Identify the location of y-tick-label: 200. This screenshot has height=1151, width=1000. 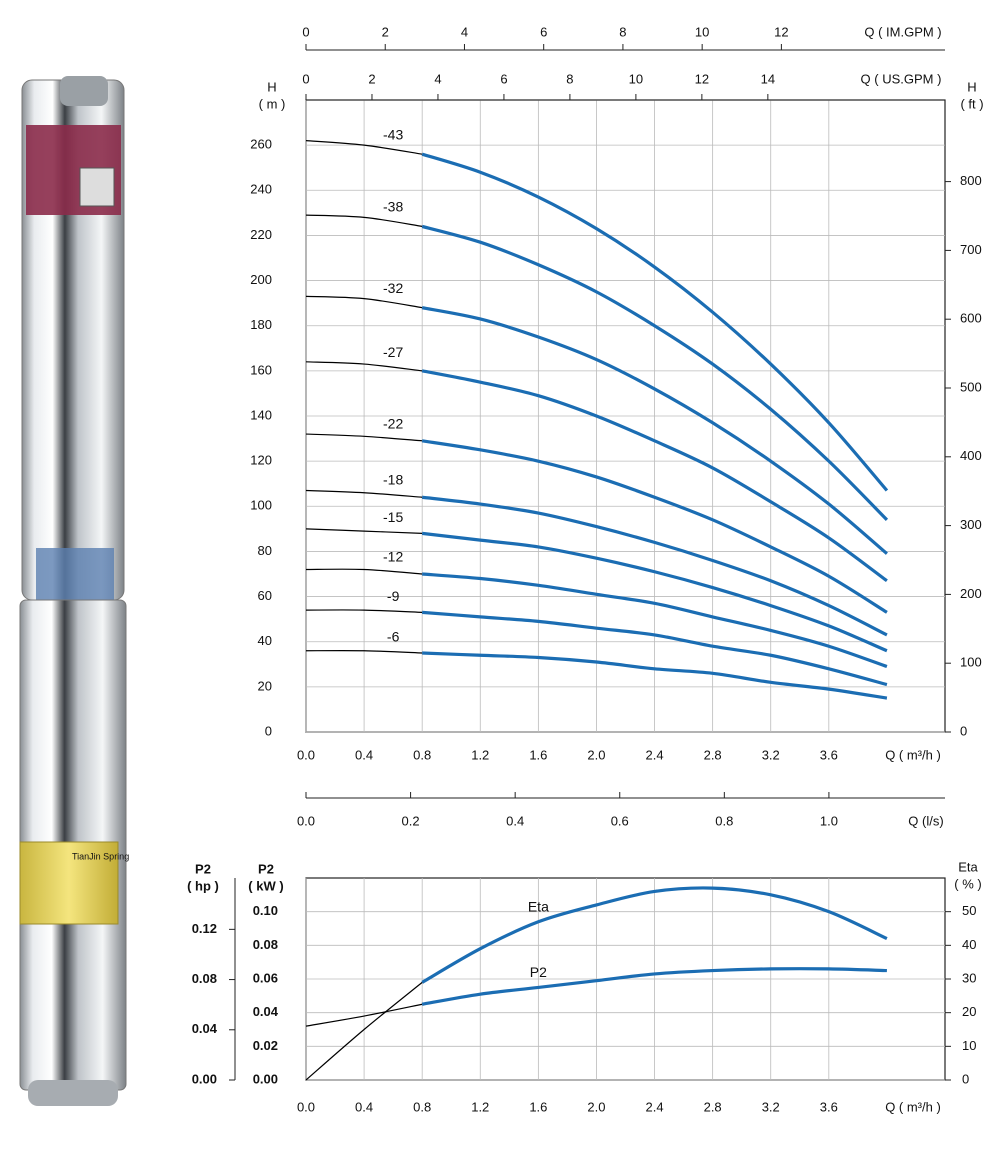
(261, 279).